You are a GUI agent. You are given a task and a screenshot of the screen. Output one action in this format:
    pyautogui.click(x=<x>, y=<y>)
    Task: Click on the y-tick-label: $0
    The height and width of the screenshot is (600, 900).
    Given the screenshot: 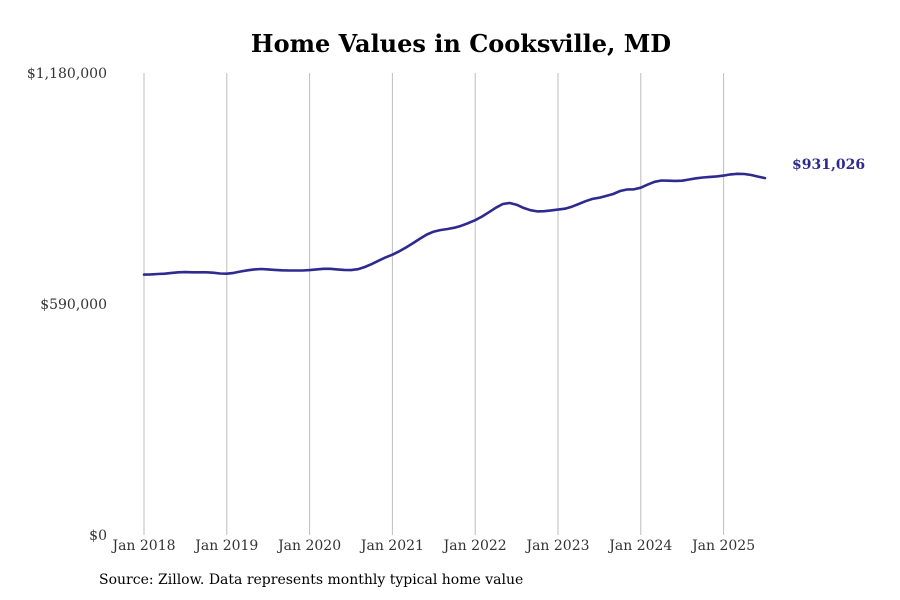 What is the action you would take?
    pyautogui.click(x=98, y=536)
    